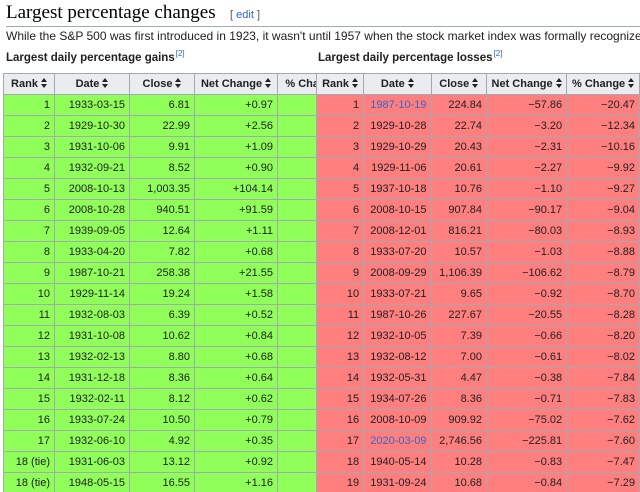  I want to click on gains-header-close: Close, so click(162, 84).